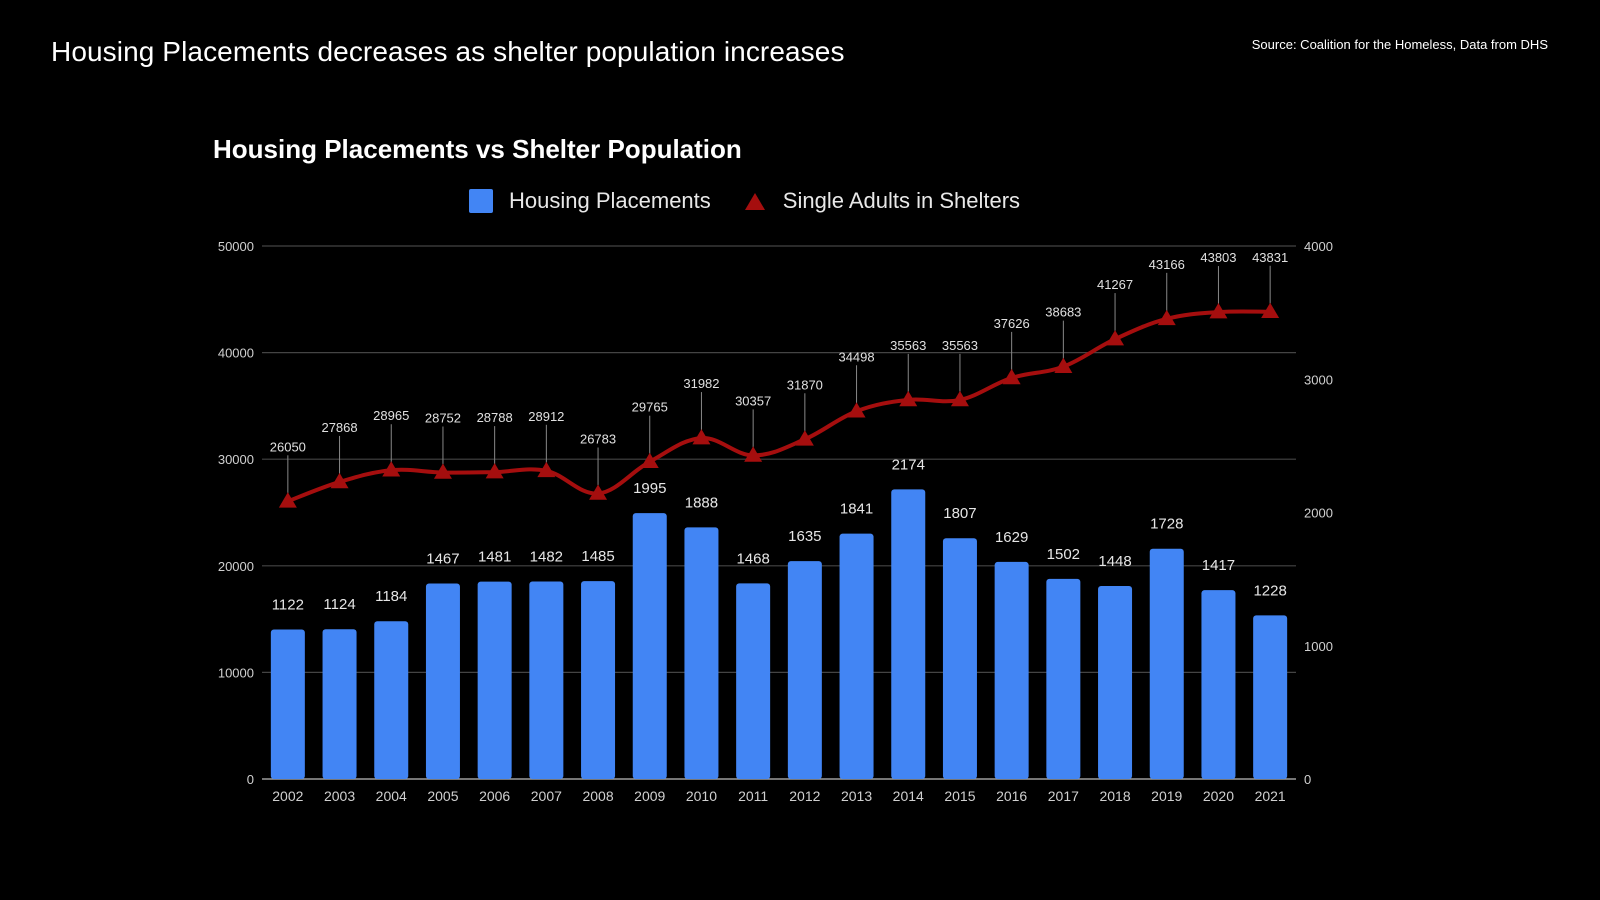 Image resolution: width=1600 pixels, height=900 pixels. I want to click on x-axis-tick-label: 2020, so click(1218, 796).